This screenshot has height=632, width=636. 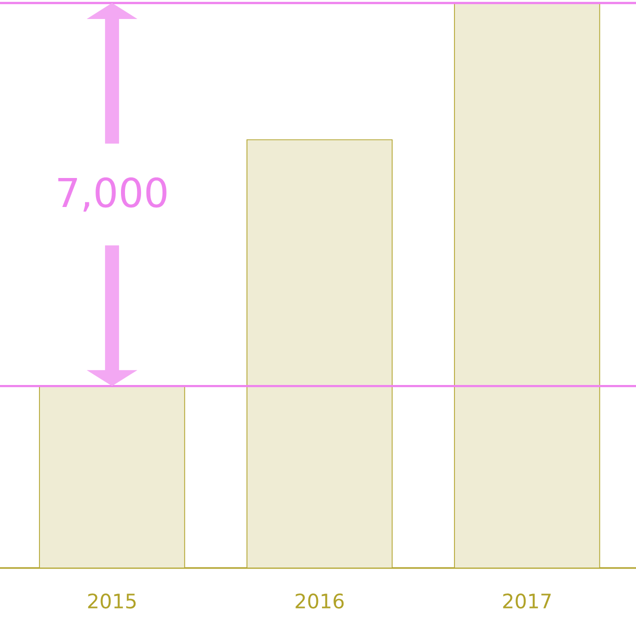 I want to click on annotation: 7,000, so click(x=112, y=194).